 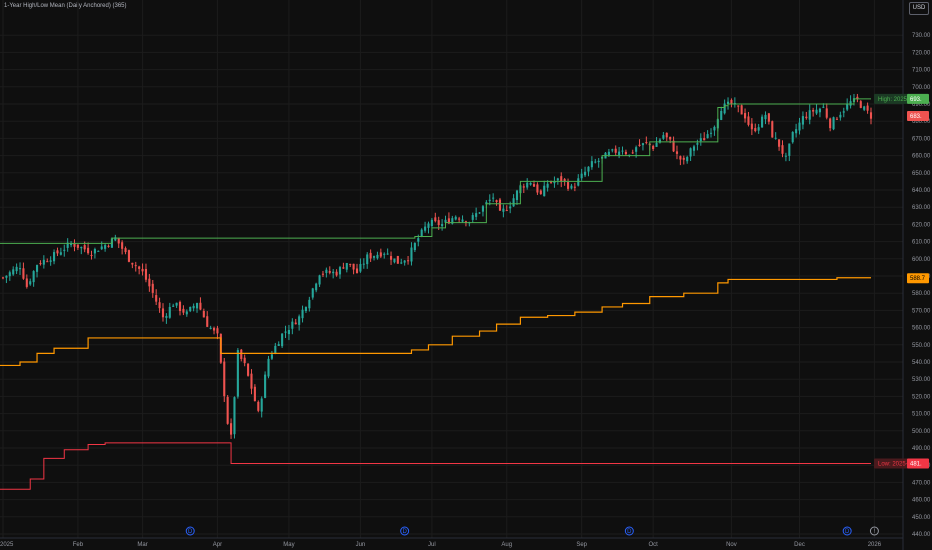 I want to click on mean-price-badge: 588.7, so click(x=918, y=279).